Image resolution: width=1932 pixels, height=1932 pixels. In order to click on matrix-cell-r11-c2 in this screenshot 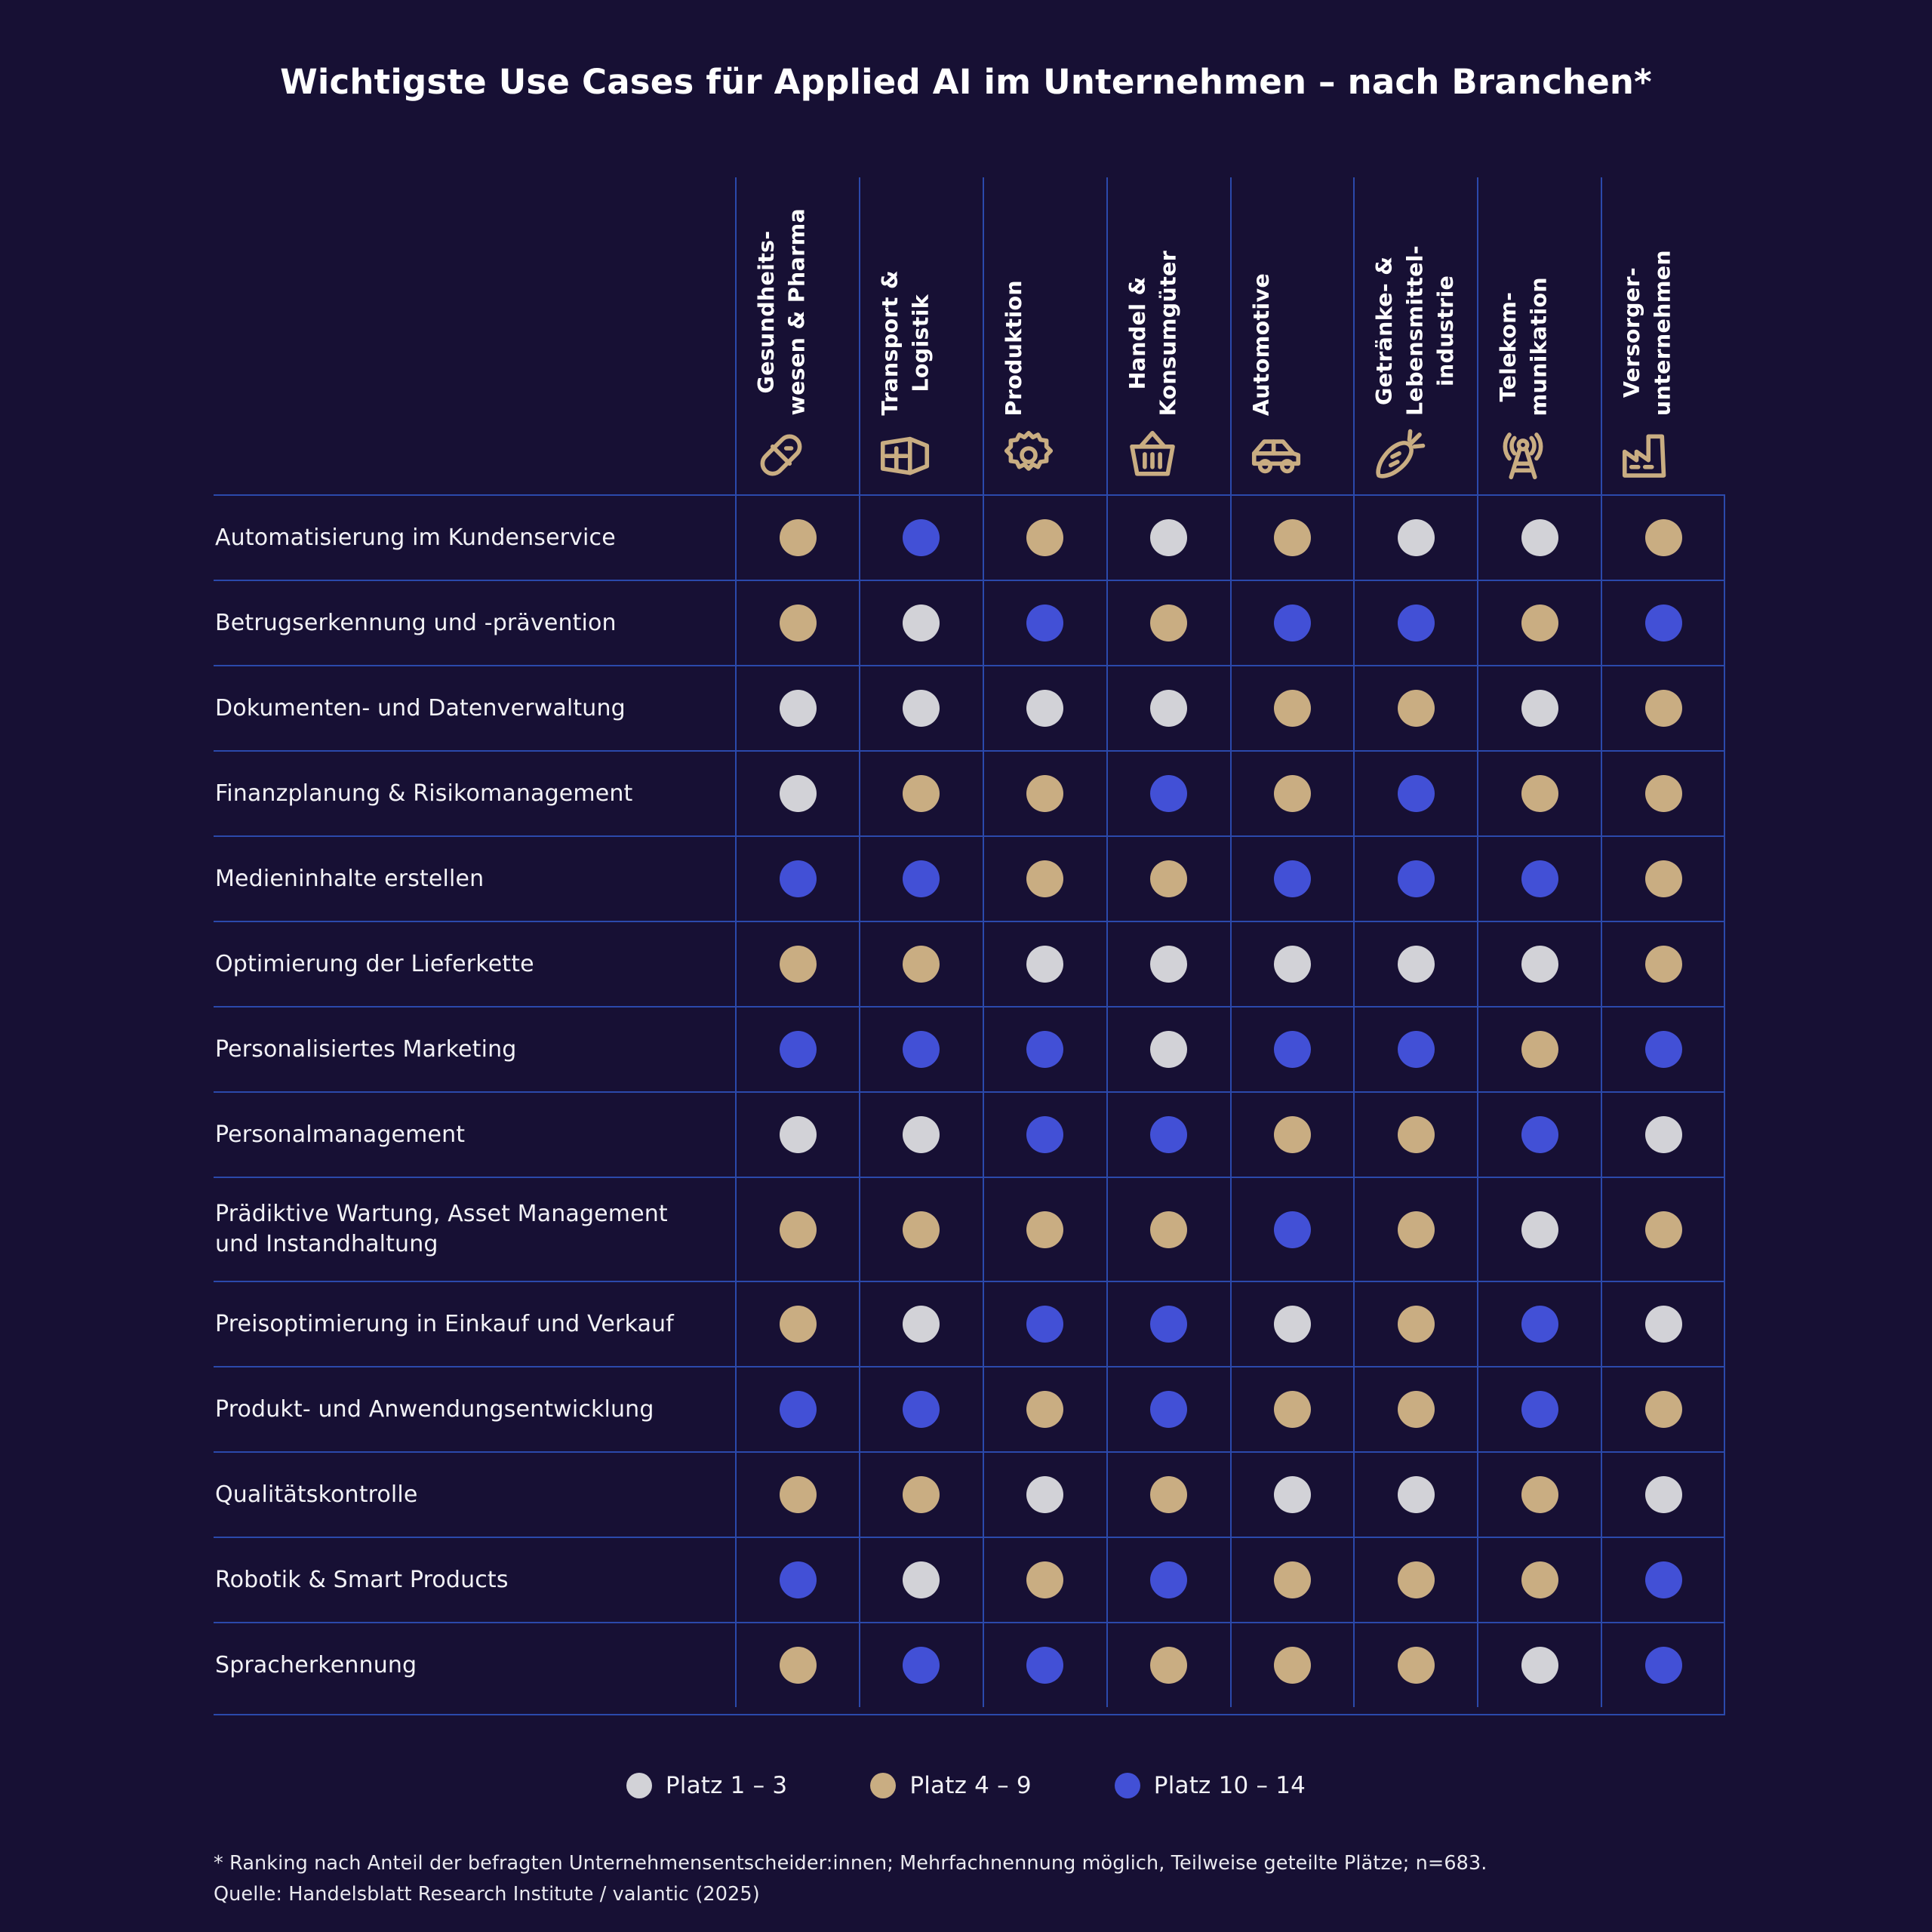, I will do `click(921, 1409)`.